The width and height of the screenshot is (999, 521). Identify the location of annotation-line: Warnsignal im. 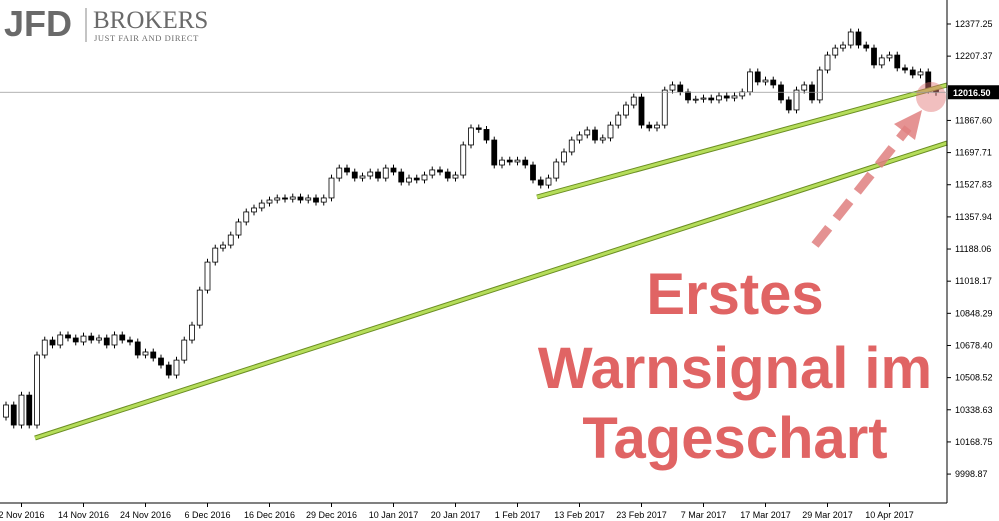
(735, 368).